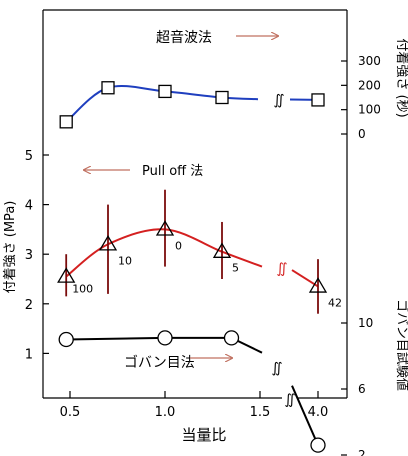  I want to click on y-tick-label: 4, so click(29, 206).